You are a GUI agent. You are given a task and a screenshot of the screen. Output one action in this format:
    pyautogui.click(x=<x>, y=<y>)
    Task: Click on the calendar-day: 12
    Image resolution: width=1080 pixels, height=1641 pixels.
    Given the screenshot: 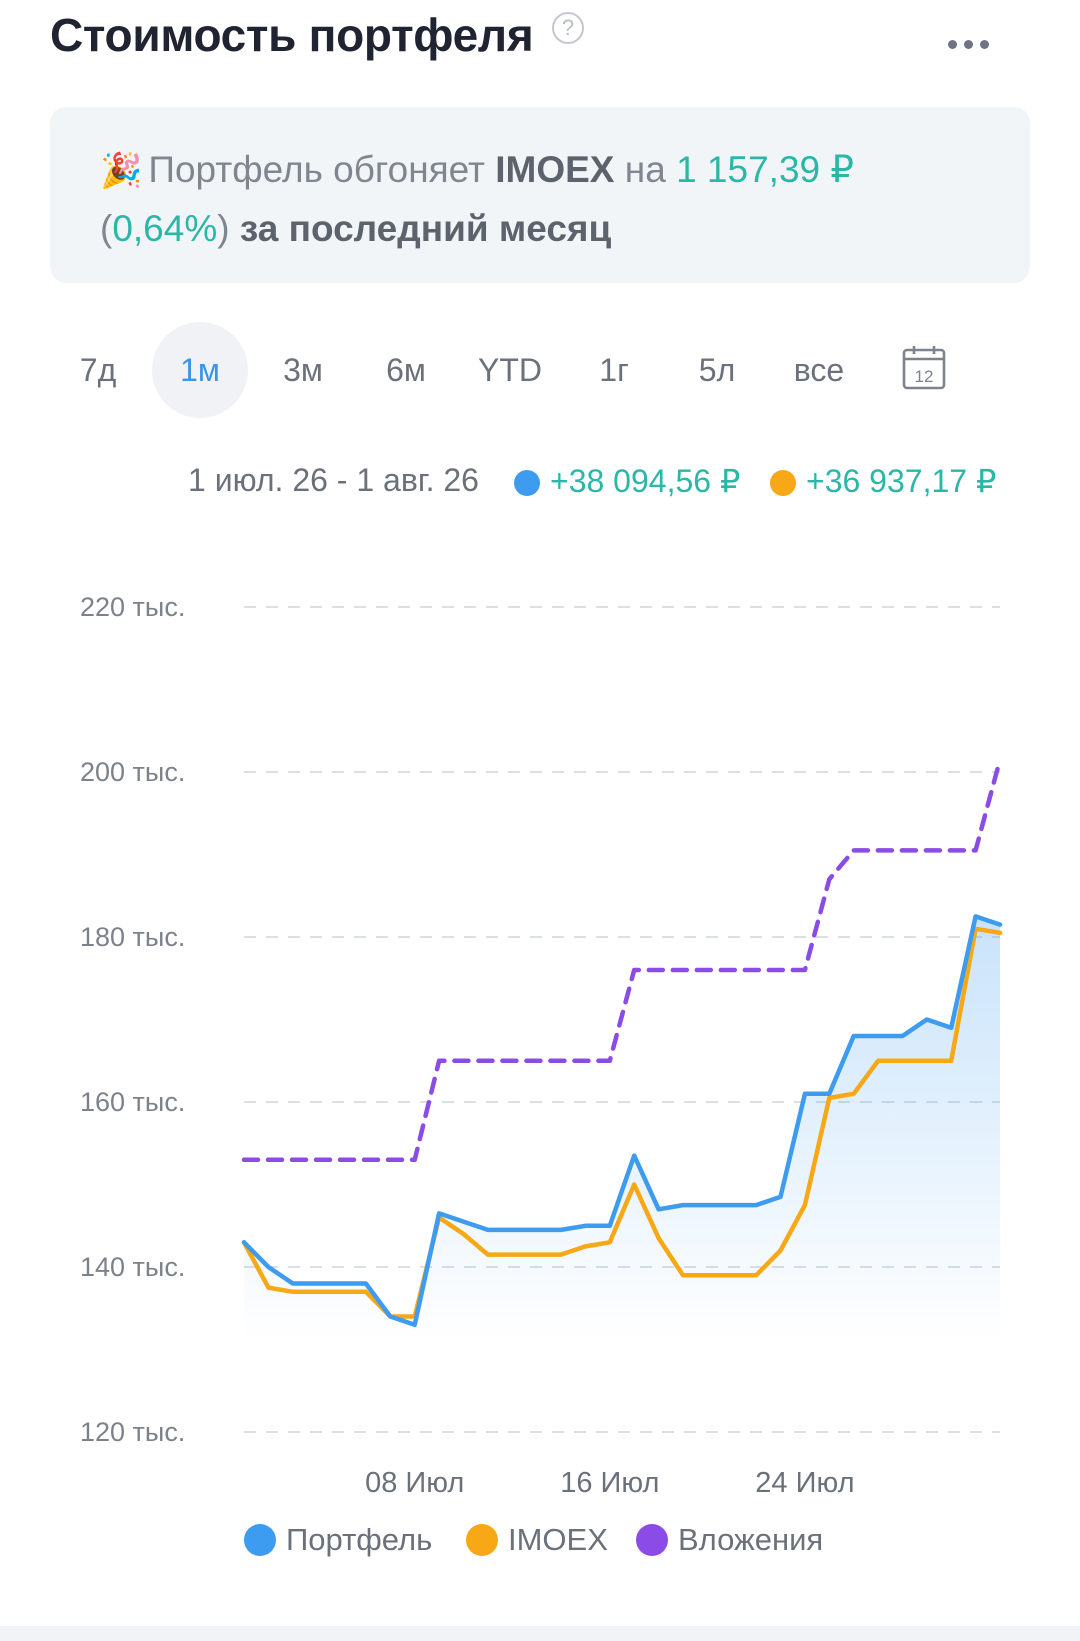 What is the action you would take?
    pyautogui.click(x=924, y=376)
    